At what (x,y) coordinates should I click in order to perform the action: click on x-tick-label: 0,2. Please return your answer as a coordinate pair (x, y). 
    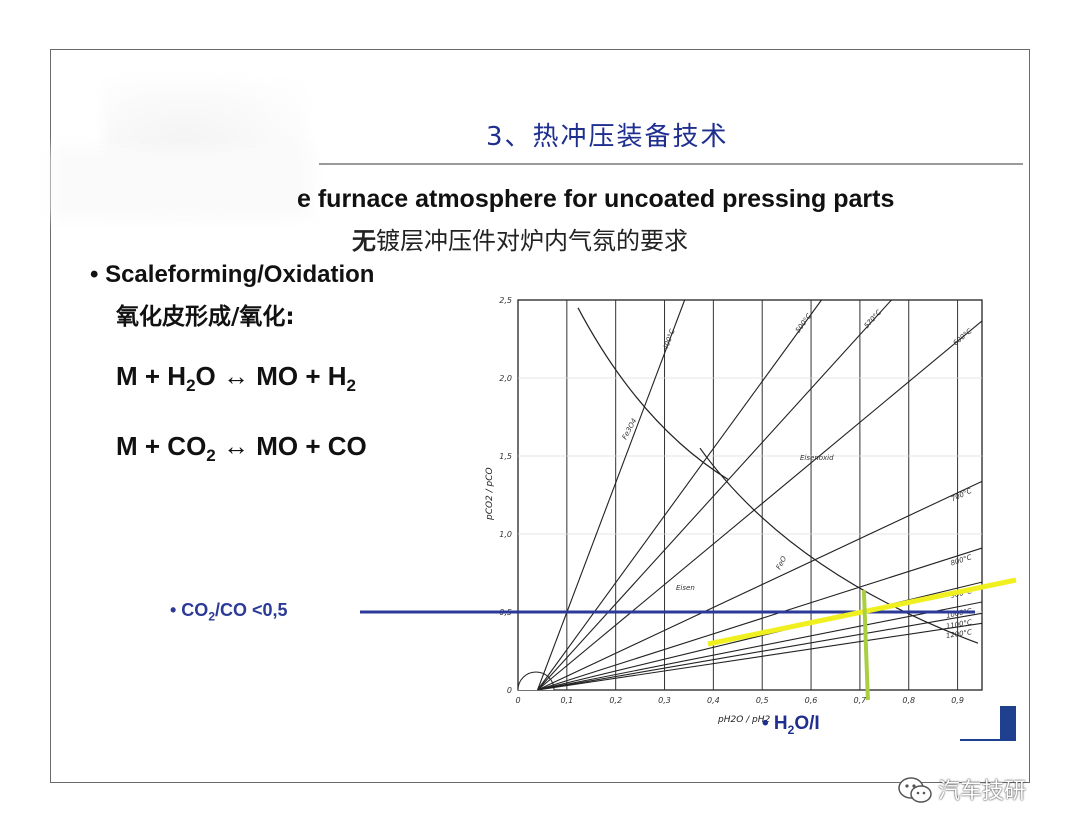
    Looking at the image, I should click on (615, 700).